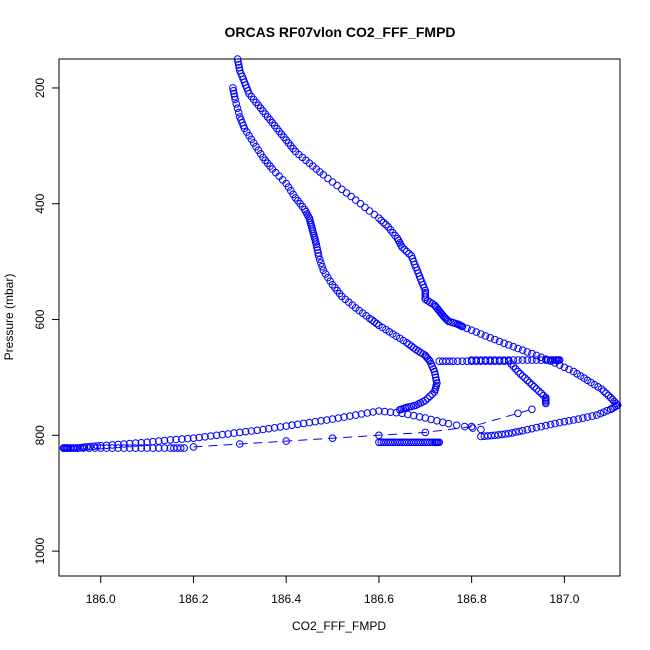  Describe the element at coordinates (379, 599) in the screenshot. I see `x-tick-label: 186.6` at that location.